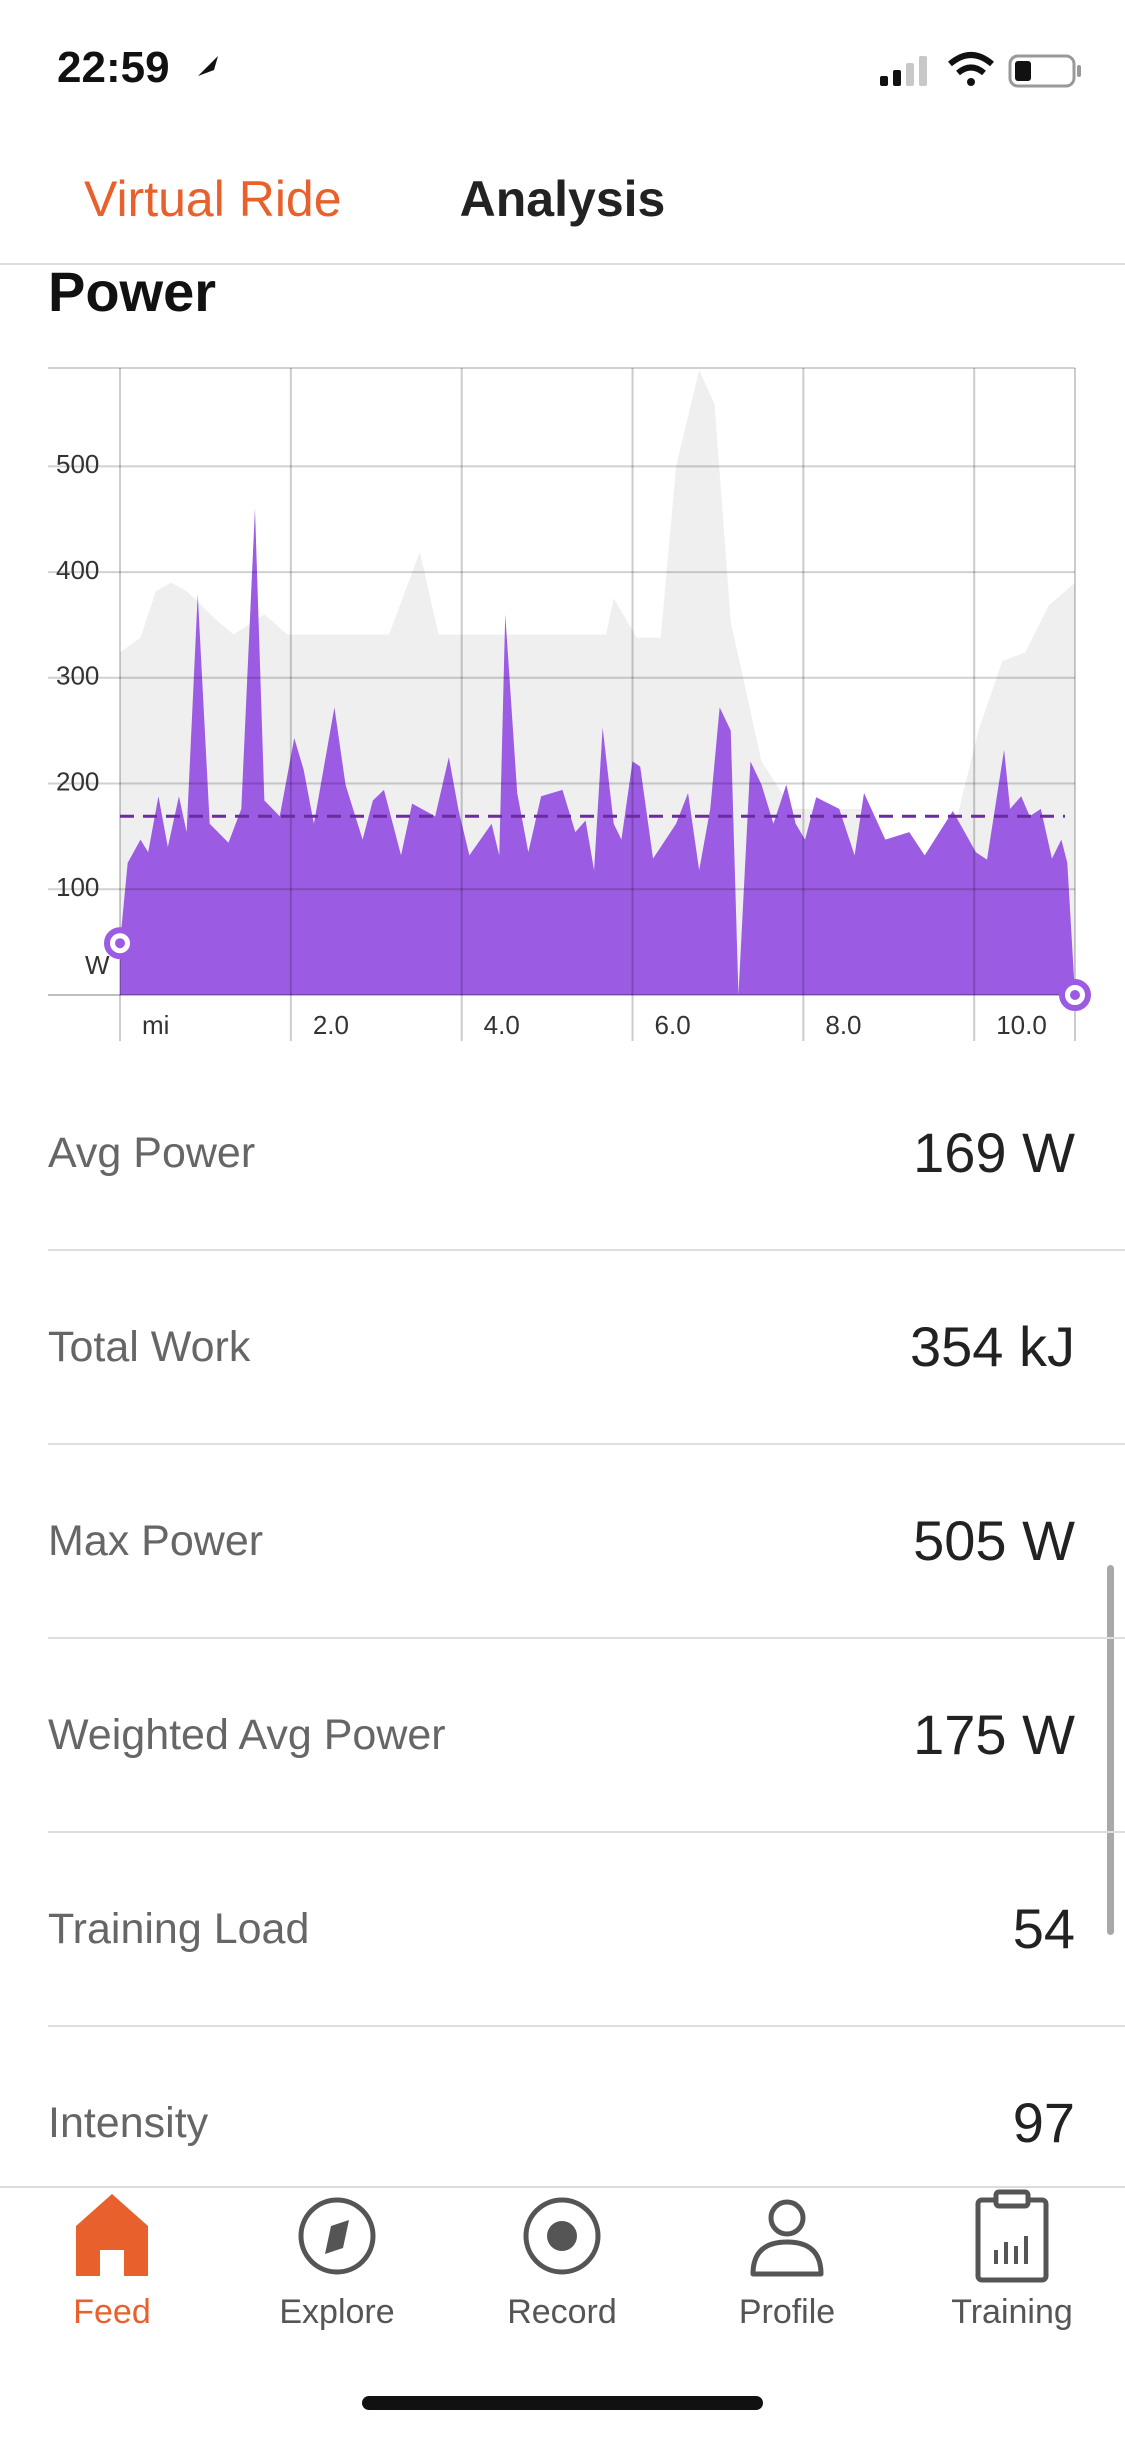  Describe the element at coordinates (992, 1346) in the screenshot. I see `stat-value: 354 kJ` at that location.